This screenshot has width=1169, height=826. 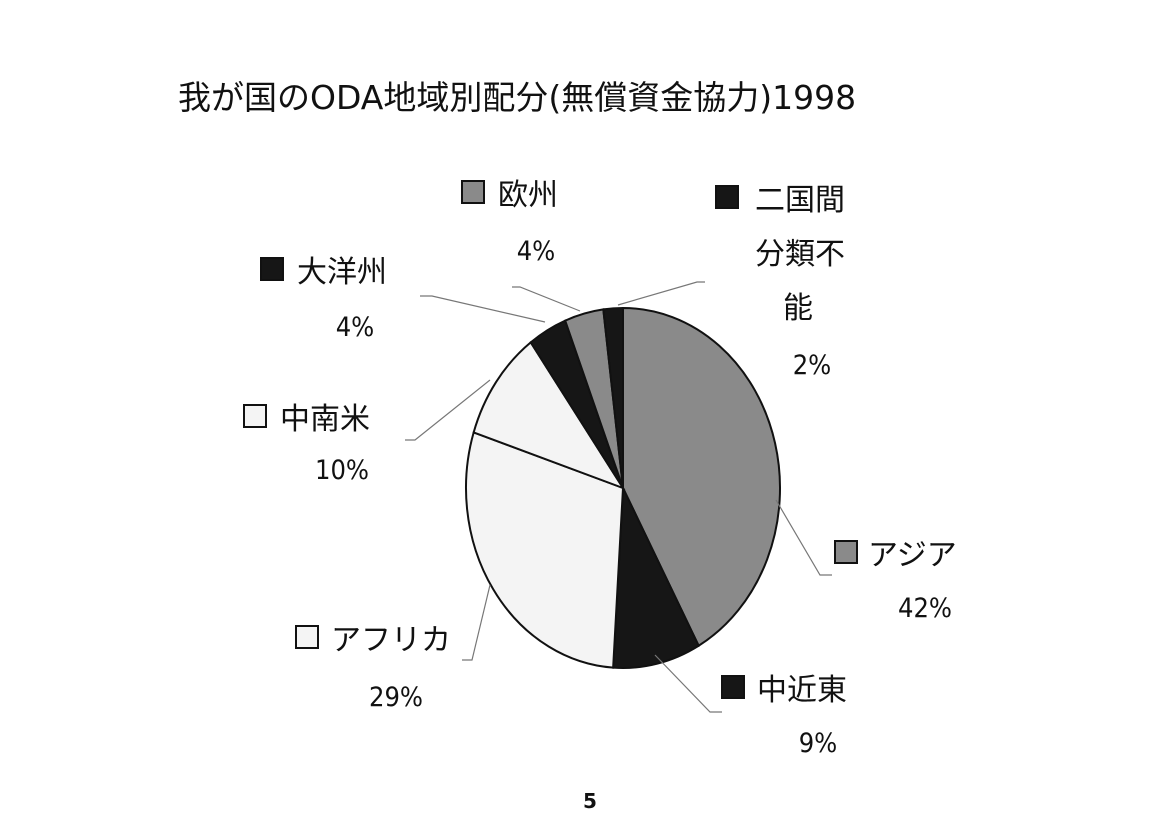 What do you see at coordinates (590, 801) in the screenshot?
I see `page-number: 5` at bounding box center [590, 801].